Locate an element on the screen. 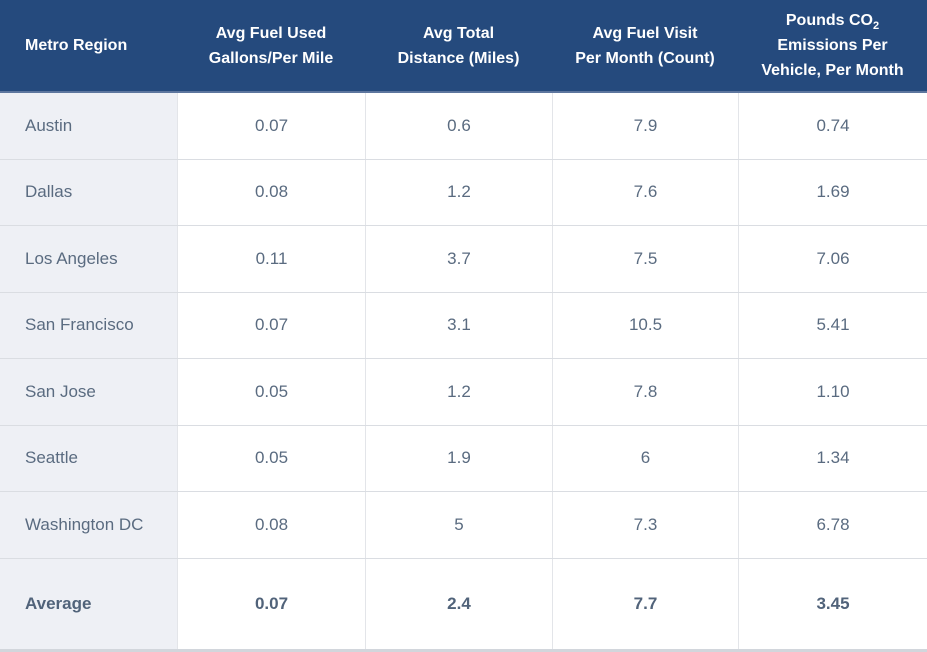  distance-cell: 3.7 is located at coordinates (458, 259).